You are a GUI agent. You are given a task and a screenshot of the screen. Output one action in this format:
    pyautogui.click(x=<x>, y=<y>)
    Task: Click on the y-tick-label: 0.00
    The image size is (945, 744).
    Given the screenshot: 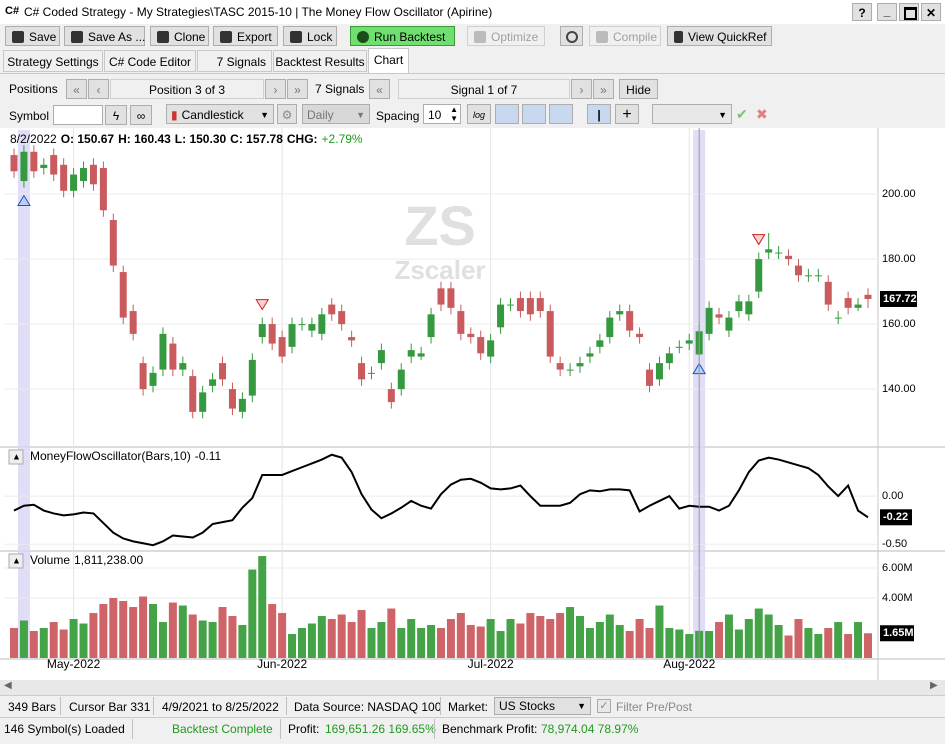 What is the action you would take?
    pyautogui.click(x=892, y=496)
    